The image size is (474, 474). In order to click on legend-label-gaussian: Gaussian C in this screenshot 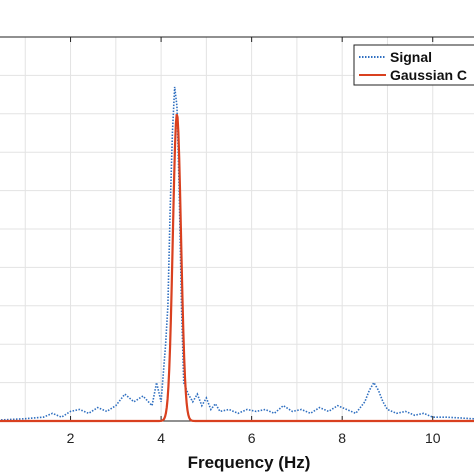, I will do `click(428, 75)`.